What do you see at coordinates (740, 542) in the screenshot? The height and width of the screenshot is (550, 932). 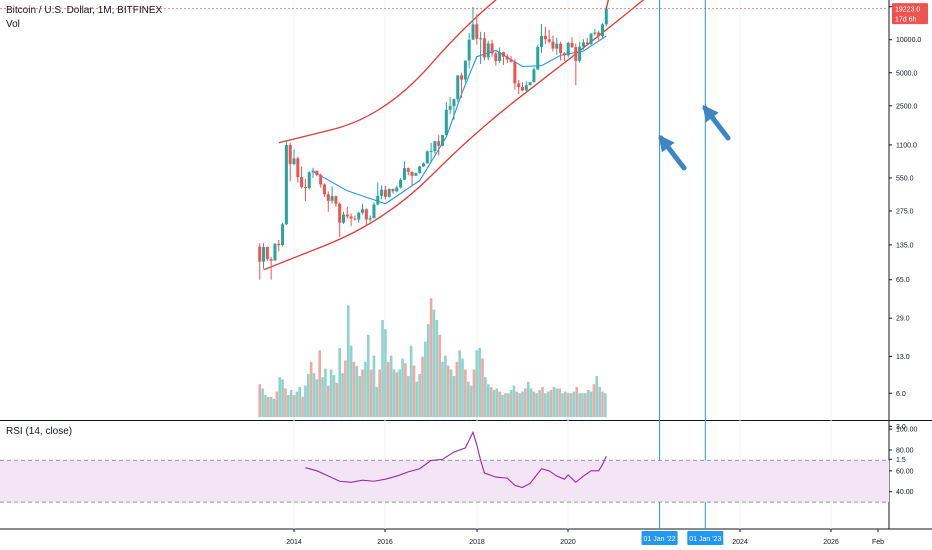 I see `time-tick-label: 2024` at bounding box center [740, 542].